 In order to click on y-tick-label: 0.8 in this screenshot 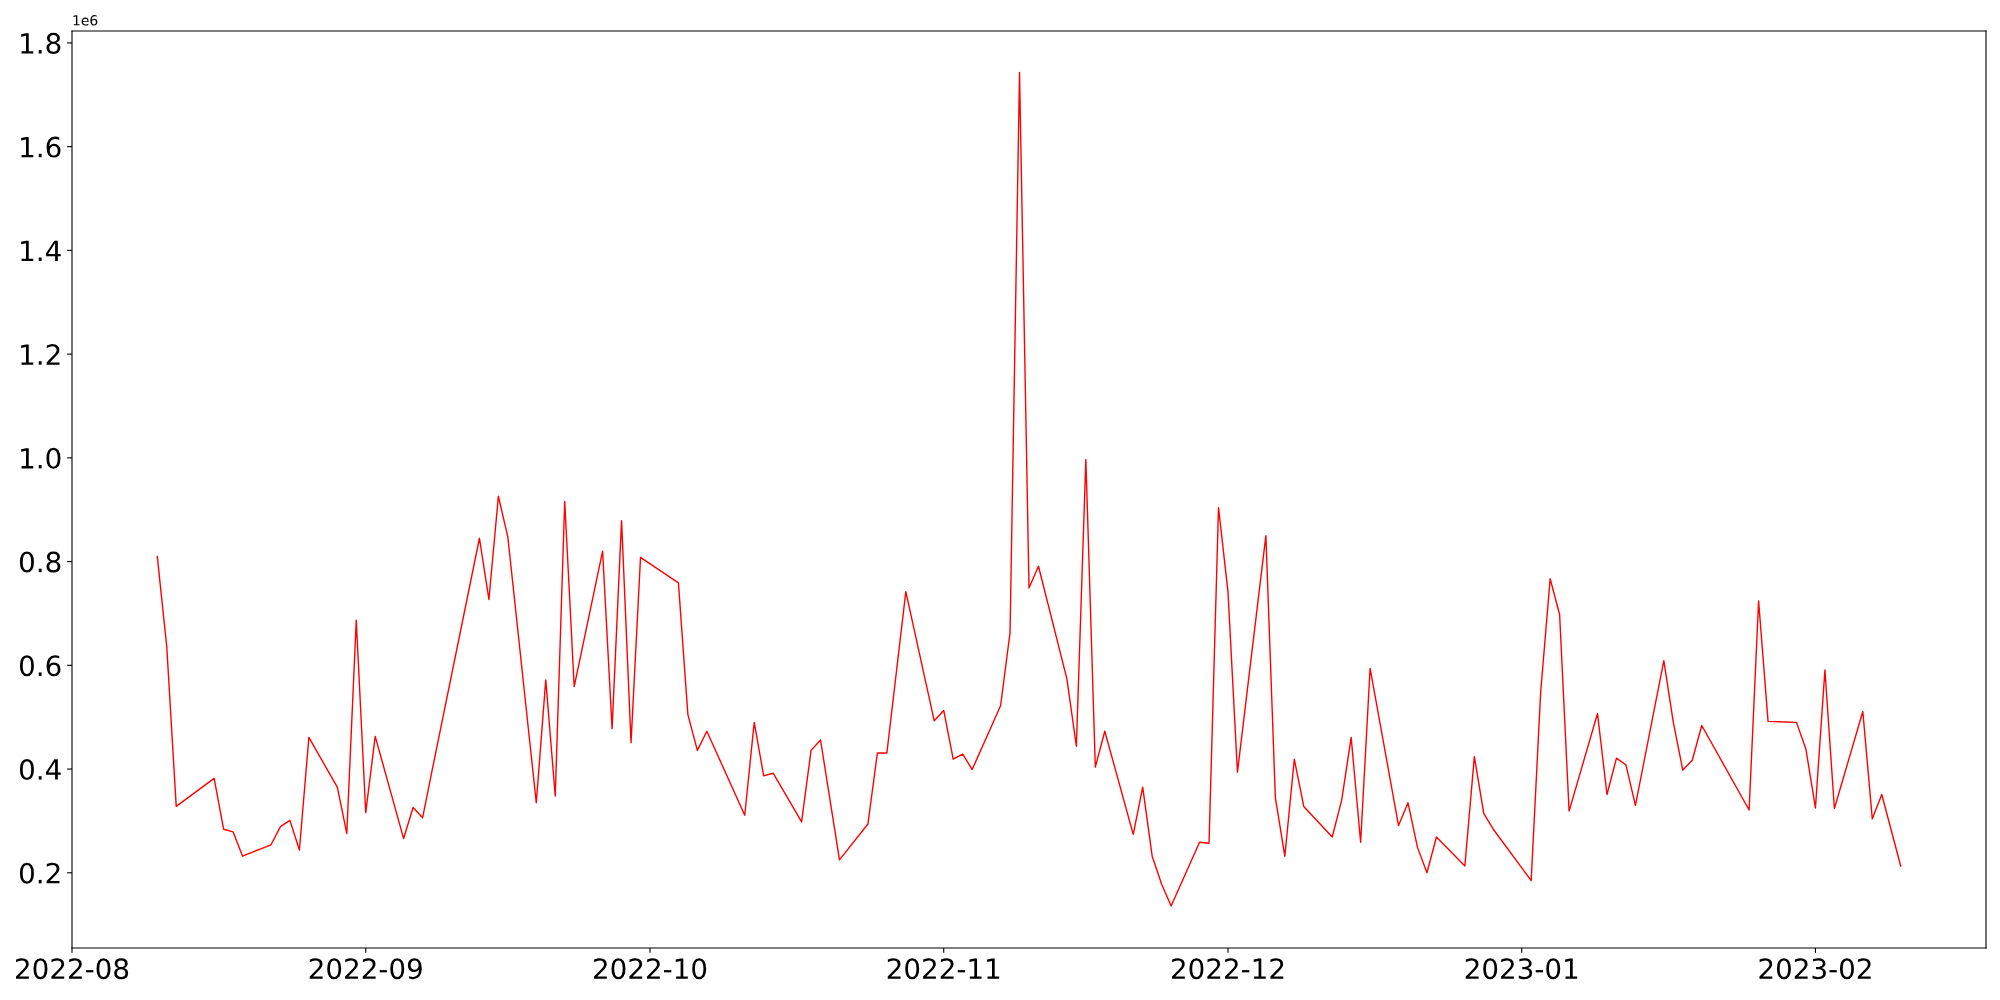, I will do `click(40, 562)`.